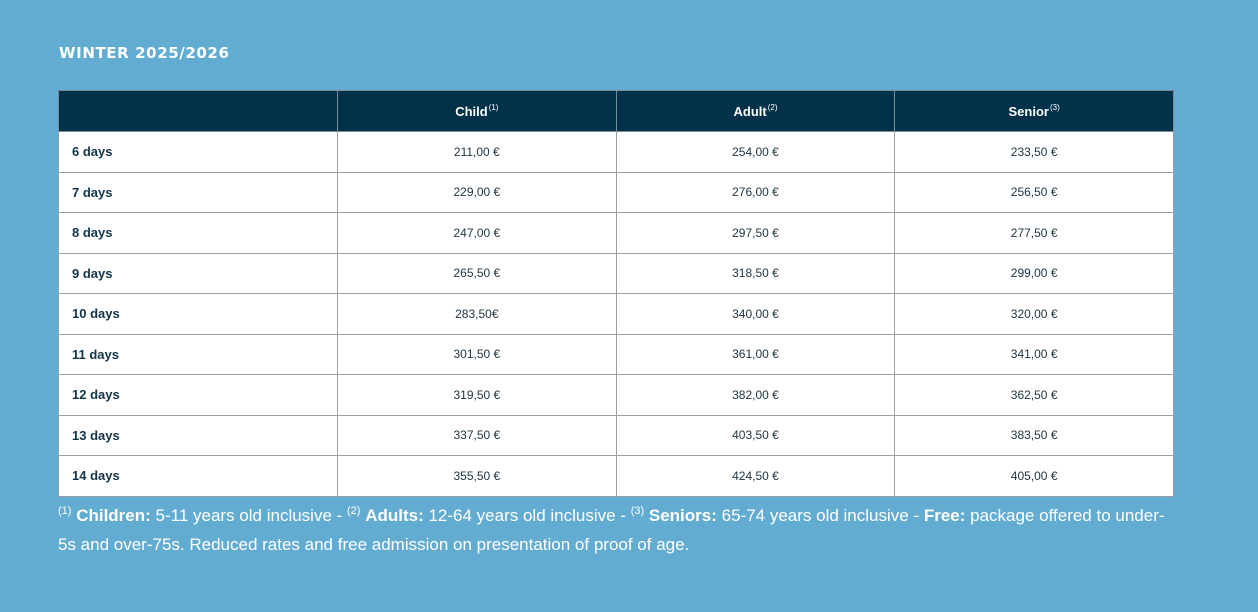 The height and width of the screenshot is (612, 1258). I want to click on duration-cell: 13 days, so click(198, 435).